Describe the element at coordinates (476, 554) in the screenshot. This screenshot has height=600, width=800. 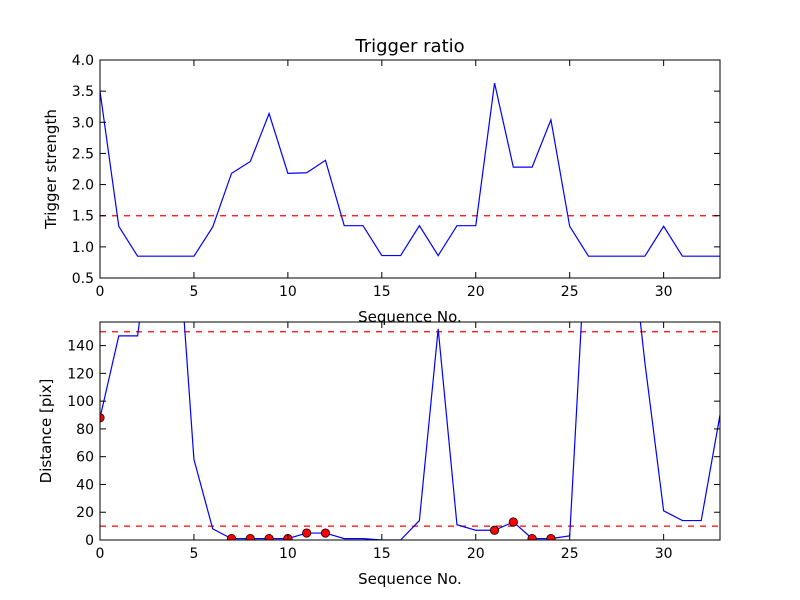
I see `bottom-x-tick-label: 20` at that location.